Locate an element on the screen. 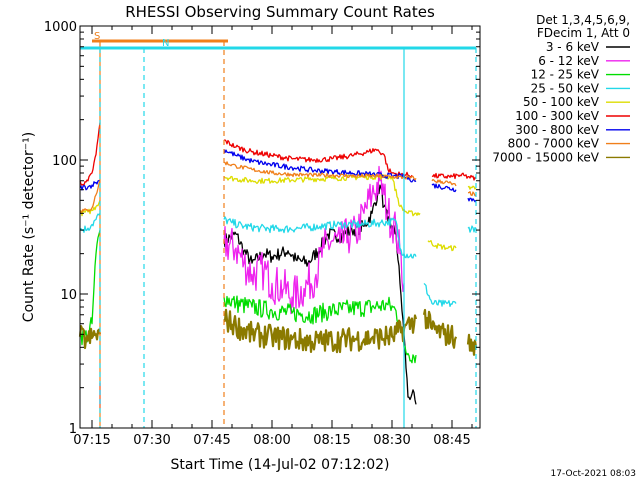 The height and width of the screenshot is (480, 640). legend-header-detectors: Det 1,3,4,5,6,9, is located at coordinates (583, 20).